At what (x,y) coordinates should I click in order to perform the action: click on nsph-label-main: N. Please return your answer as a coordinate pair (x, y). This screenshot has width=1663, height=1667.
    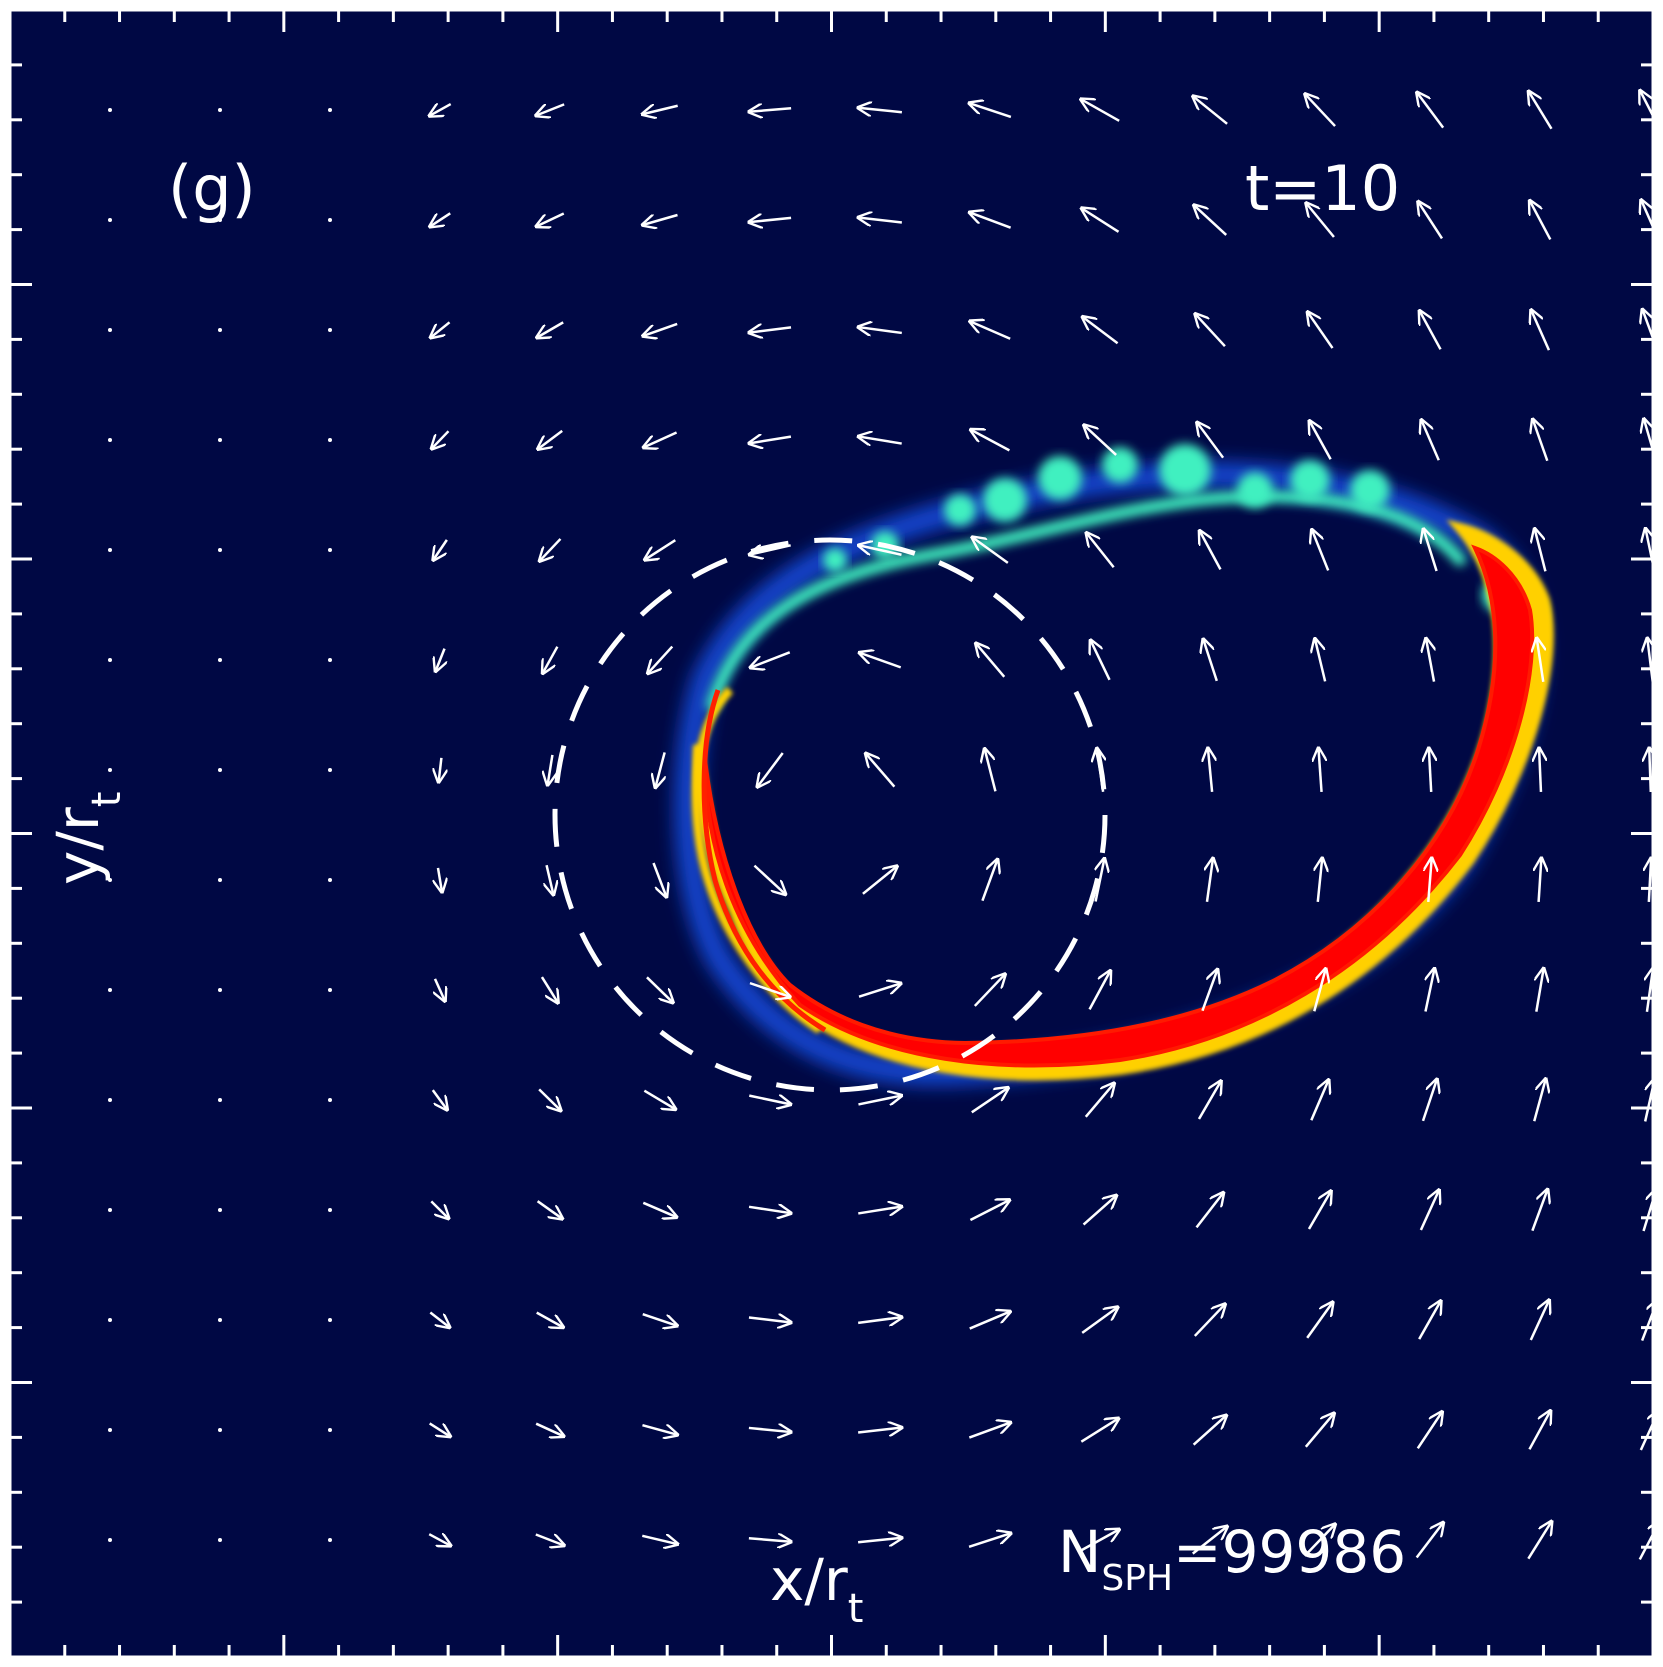
    Looking at the image, I should click on (1079, 1552).